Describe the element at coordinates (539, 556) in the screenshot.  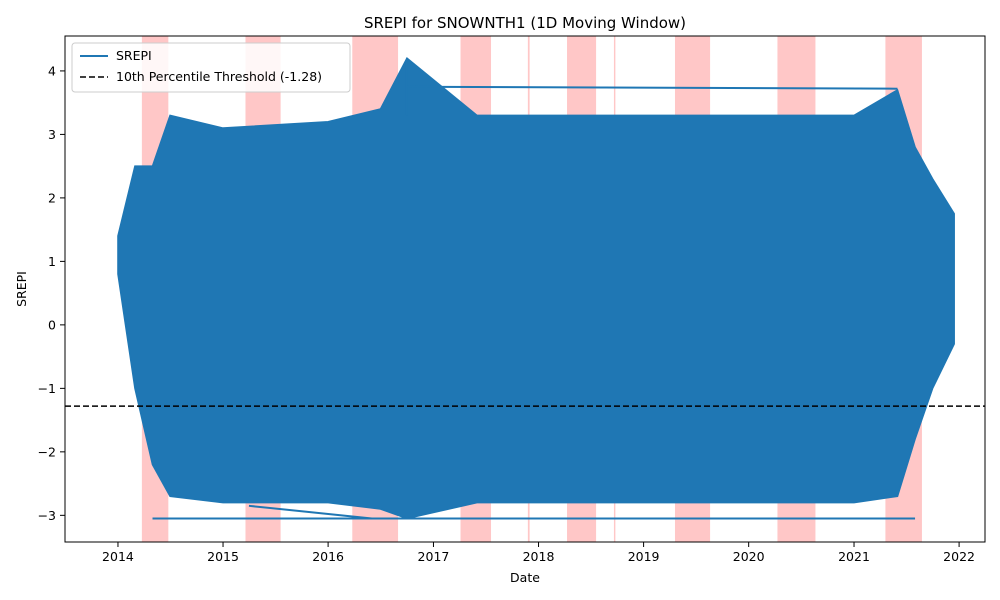
I see `x-tick-label-2018: 2018` at that location.